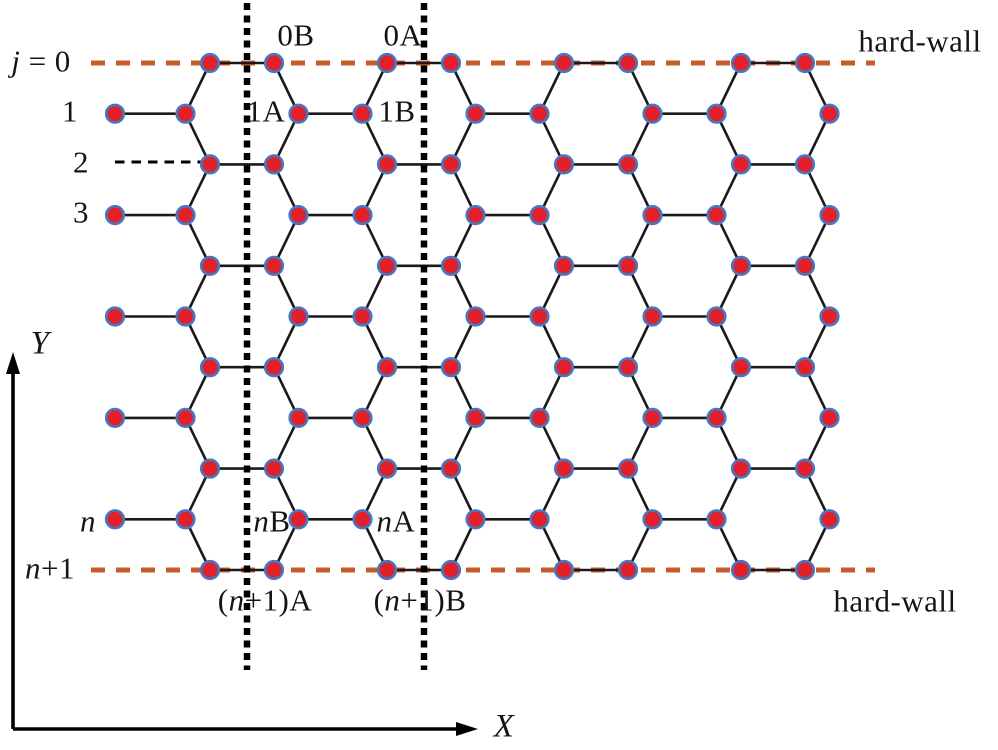  What do you see at coordinates (403, 35) in the screenshot?
I see `site-label-0A: 0A` at bounding box center [403, 35].